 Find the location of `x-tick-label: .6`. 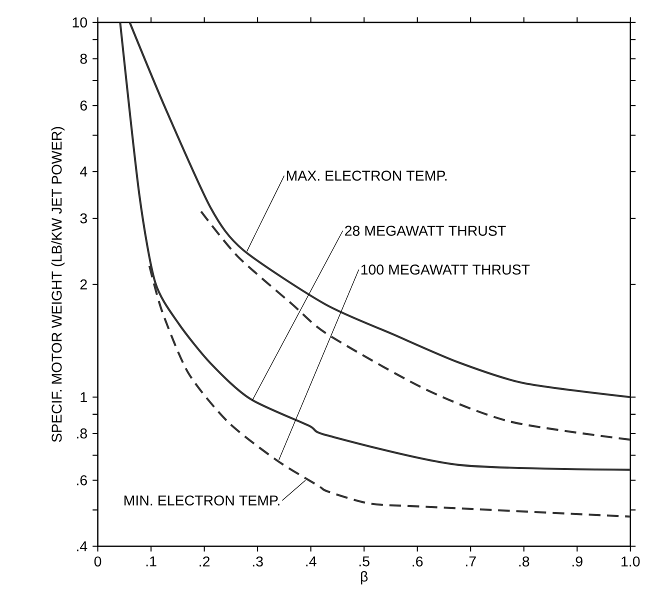

x-tick-label: .6 is located at coordinates (417, 561).